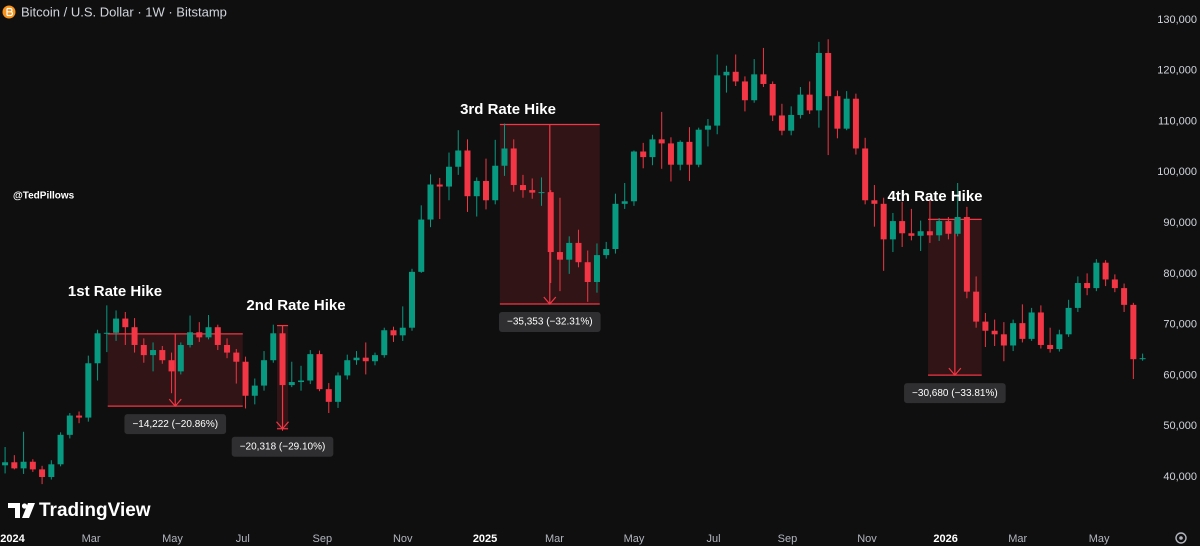 This screenshot has width=1200, height=546. I want to click on x-tick-label: Mar, so click(1017, 539).